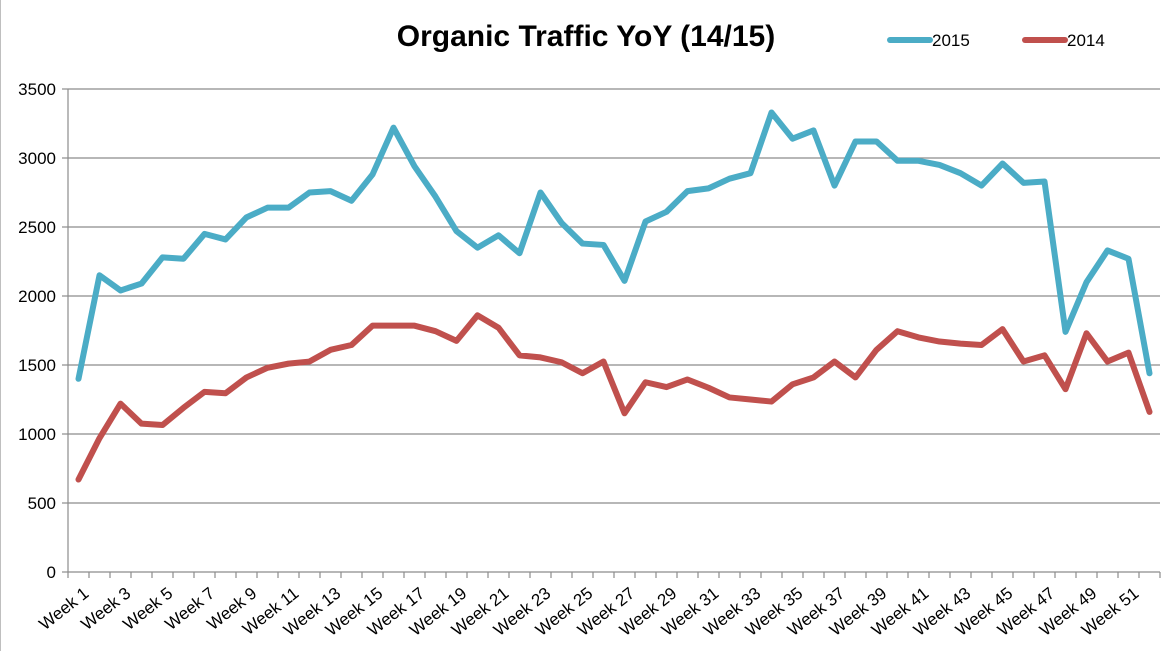  Describe the element at coordinates (1086, 40) in the screenshot. I see `legend-label-2014: 2014` at that location.